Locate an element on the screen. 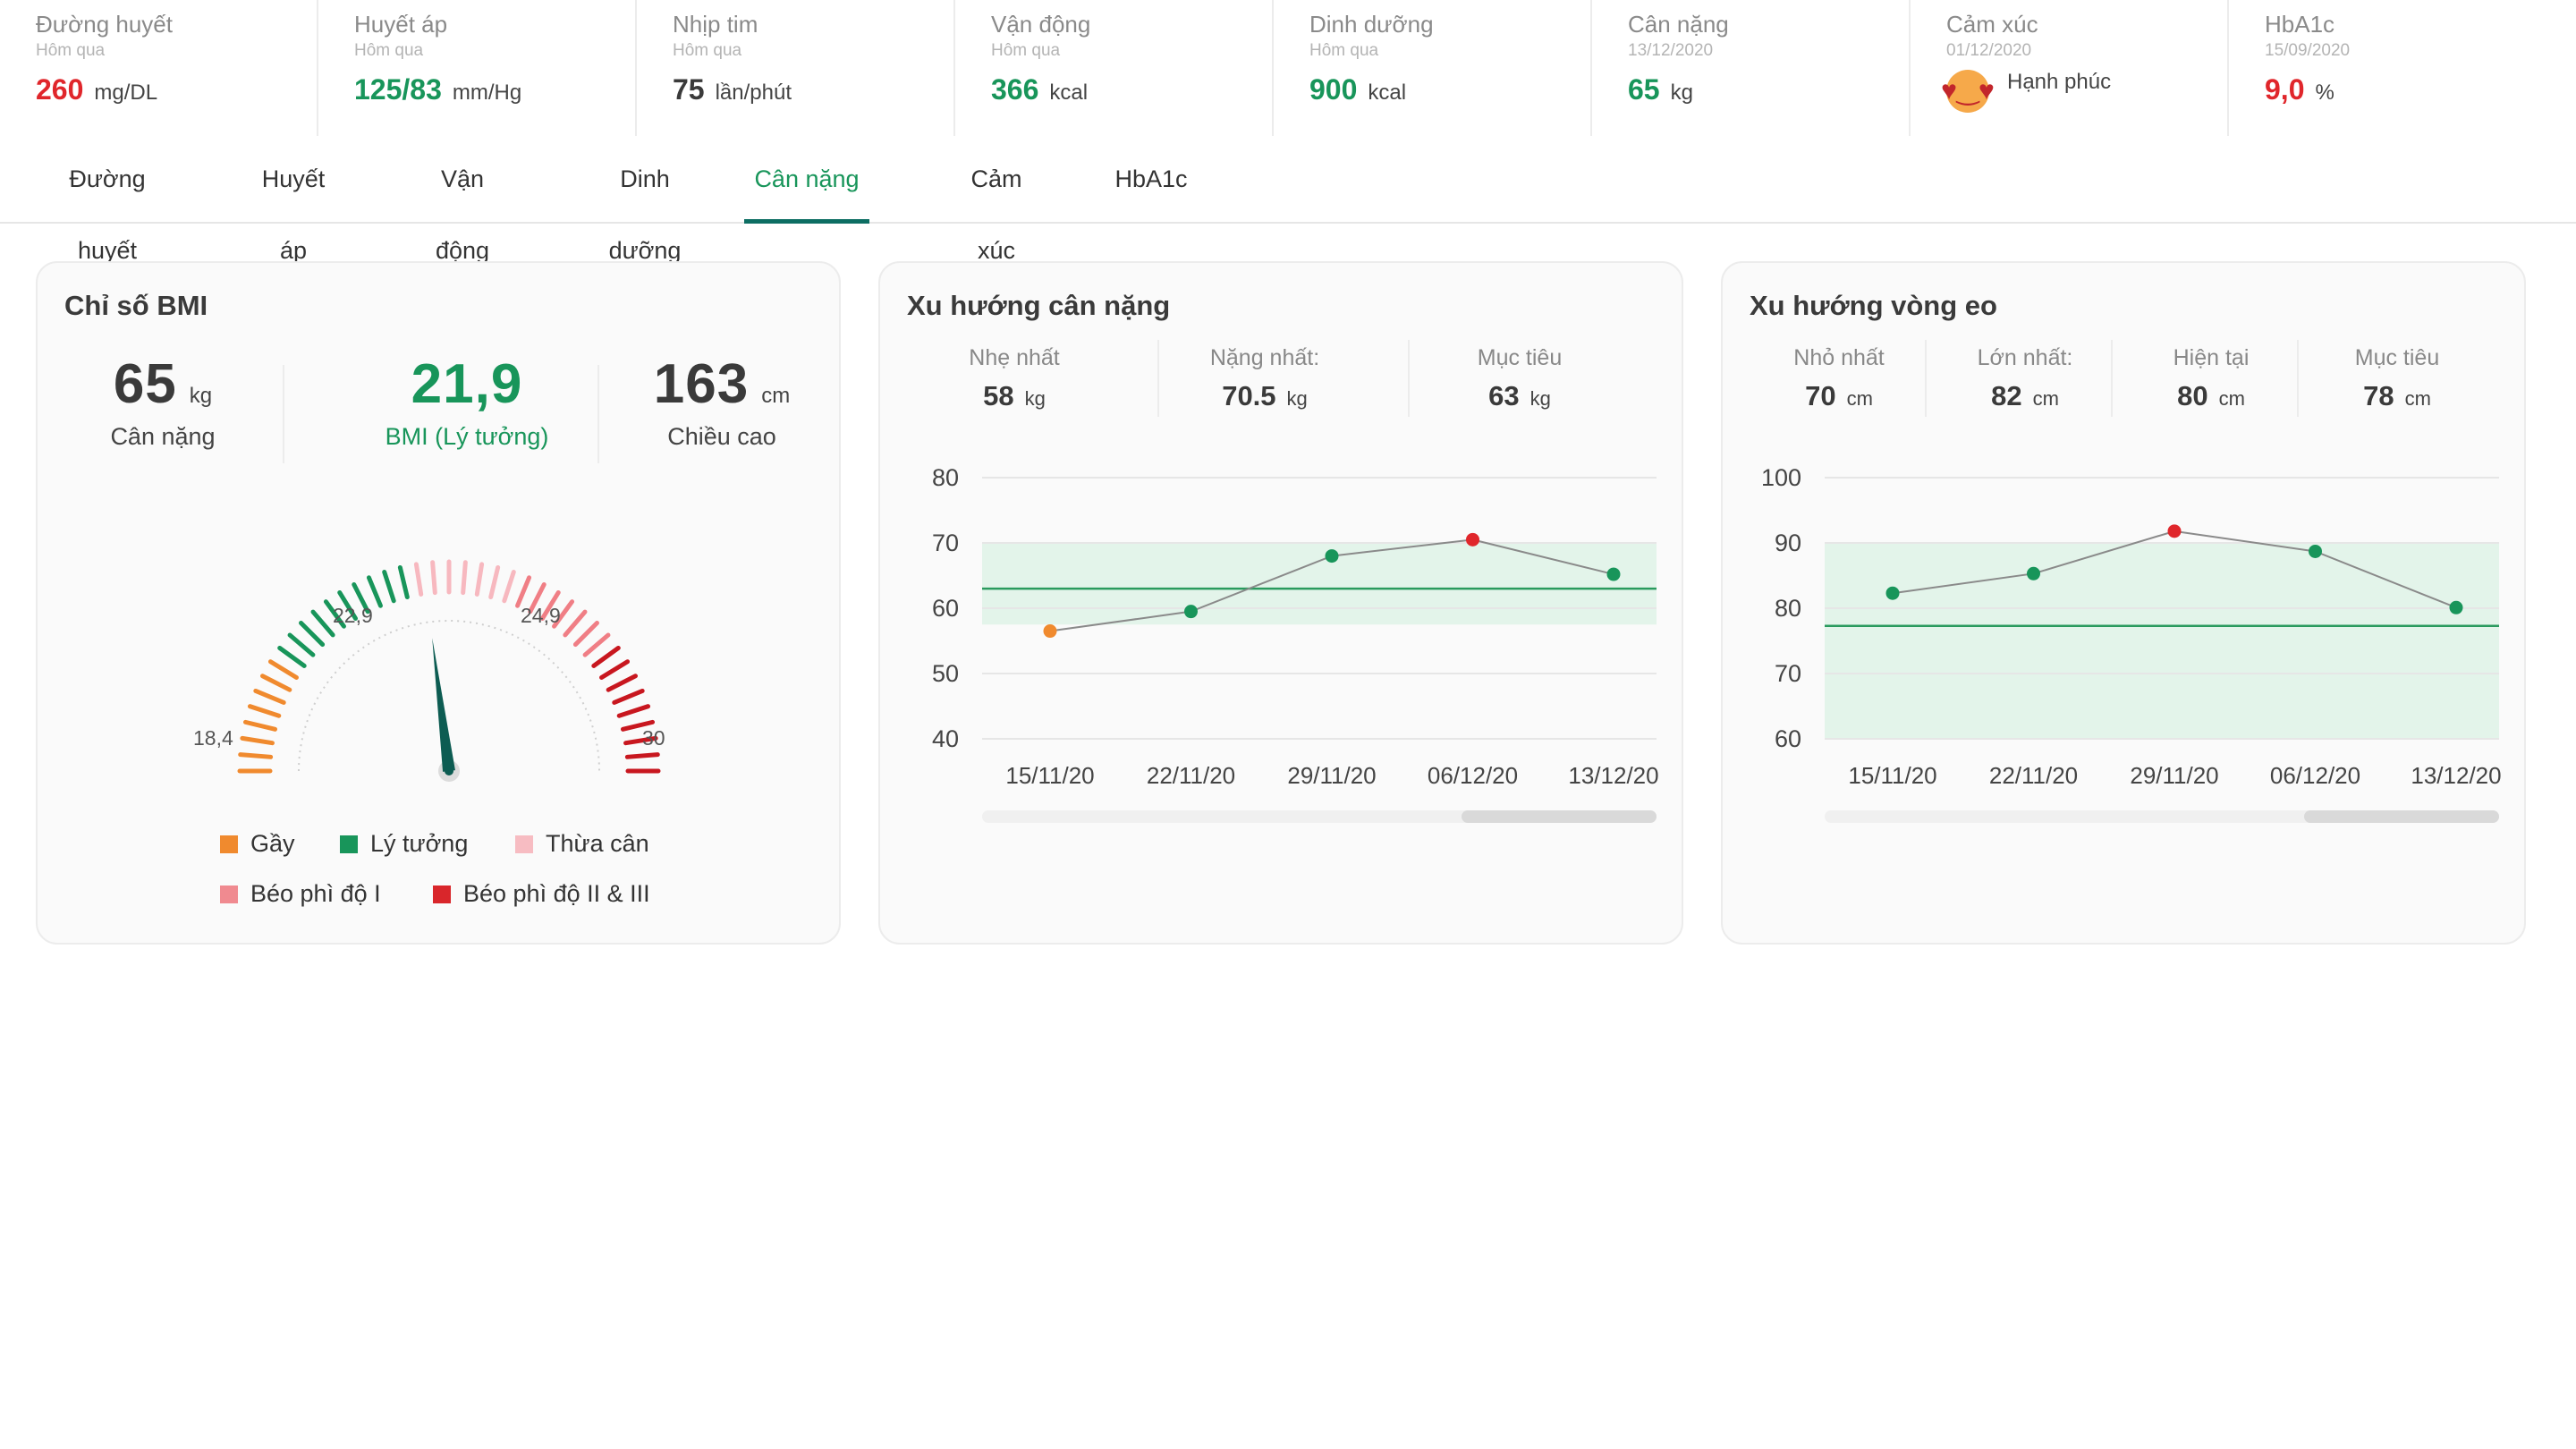  stat-value: 82 is located at coordinates (2006, 395).